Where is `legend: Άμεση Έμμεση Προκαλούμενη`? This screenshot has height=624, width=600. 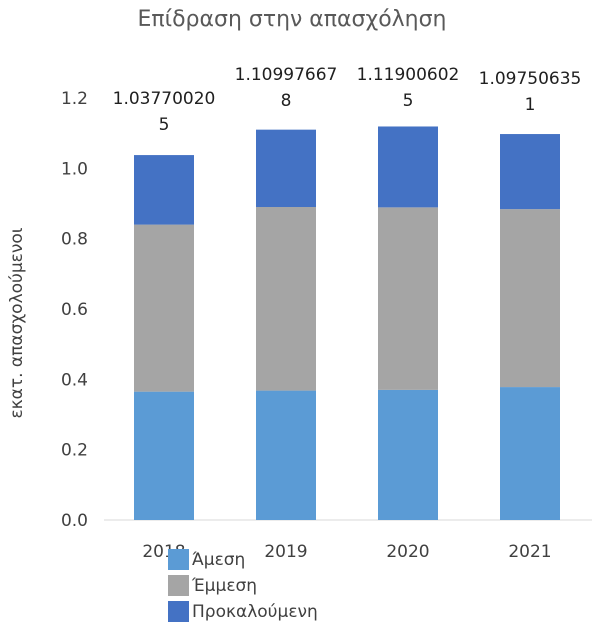
legend: Άμεση Έμμεση Προκαλούμενη is located at coordinates (243, 585).